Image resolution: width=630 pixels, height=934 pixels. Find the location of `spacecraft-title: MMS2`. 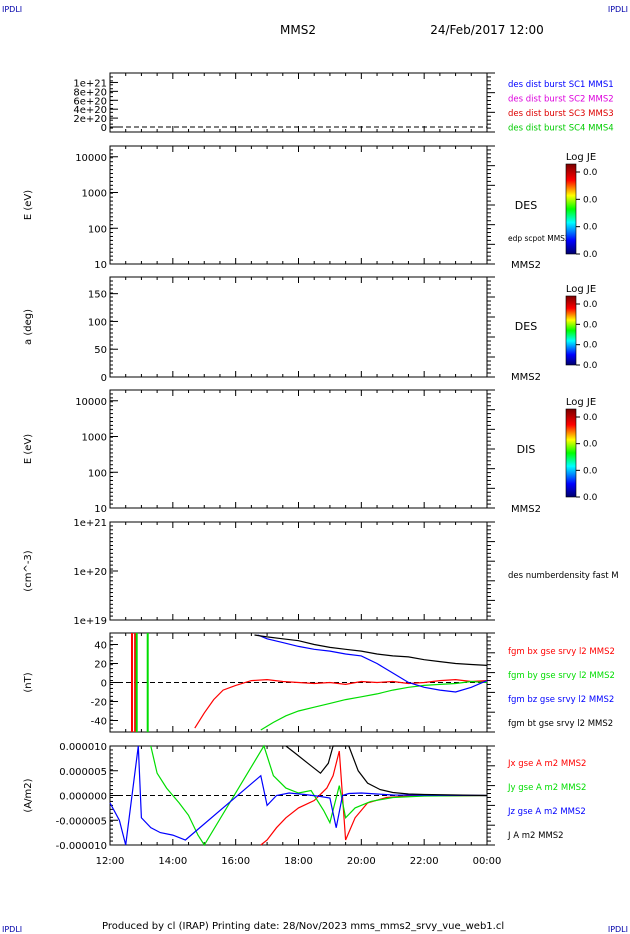

spacecraft-title: MMS2 is located at coordinates (298, 30).